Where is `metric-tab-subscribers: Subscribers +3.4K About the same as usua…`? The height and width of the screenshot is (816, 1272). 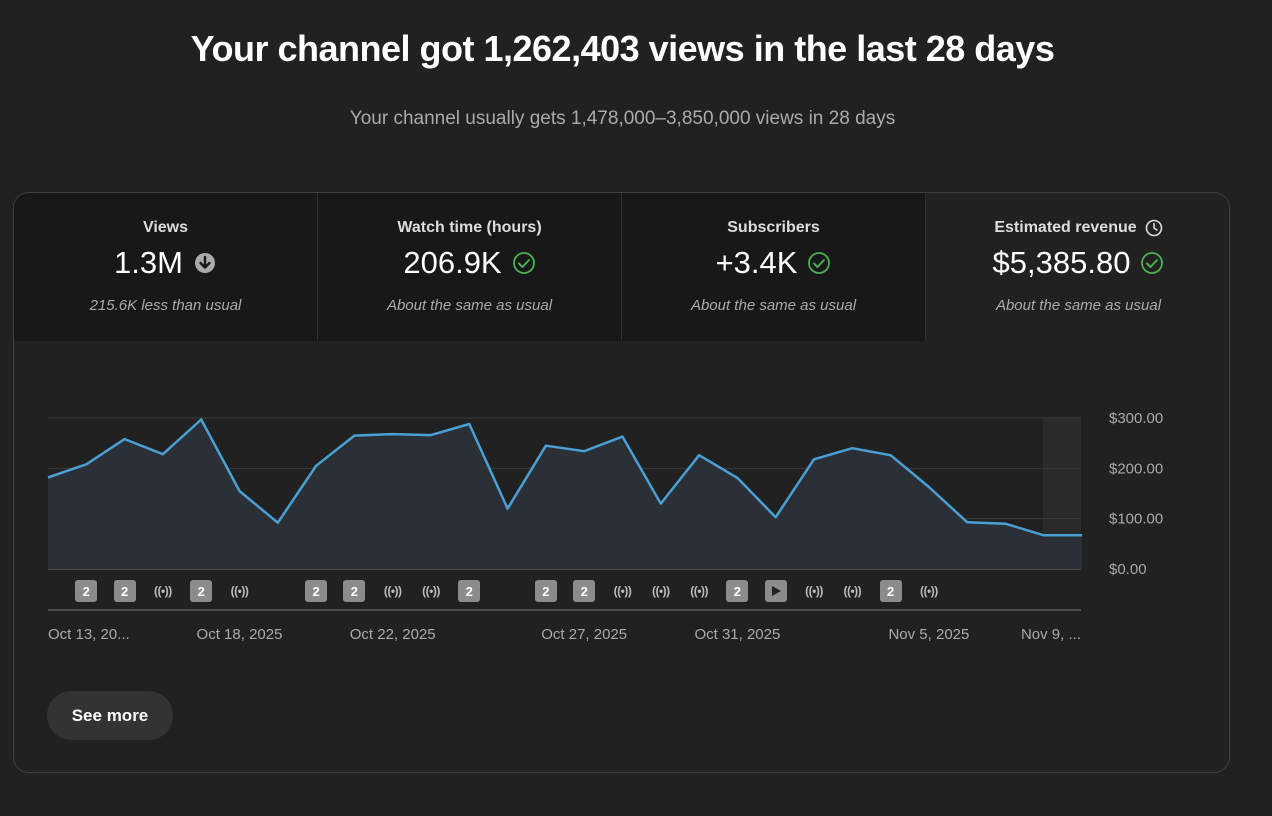 metric-tab-subscribers: Subscribers +3.4K About the same as usua… is located at coordinates (774, 267).